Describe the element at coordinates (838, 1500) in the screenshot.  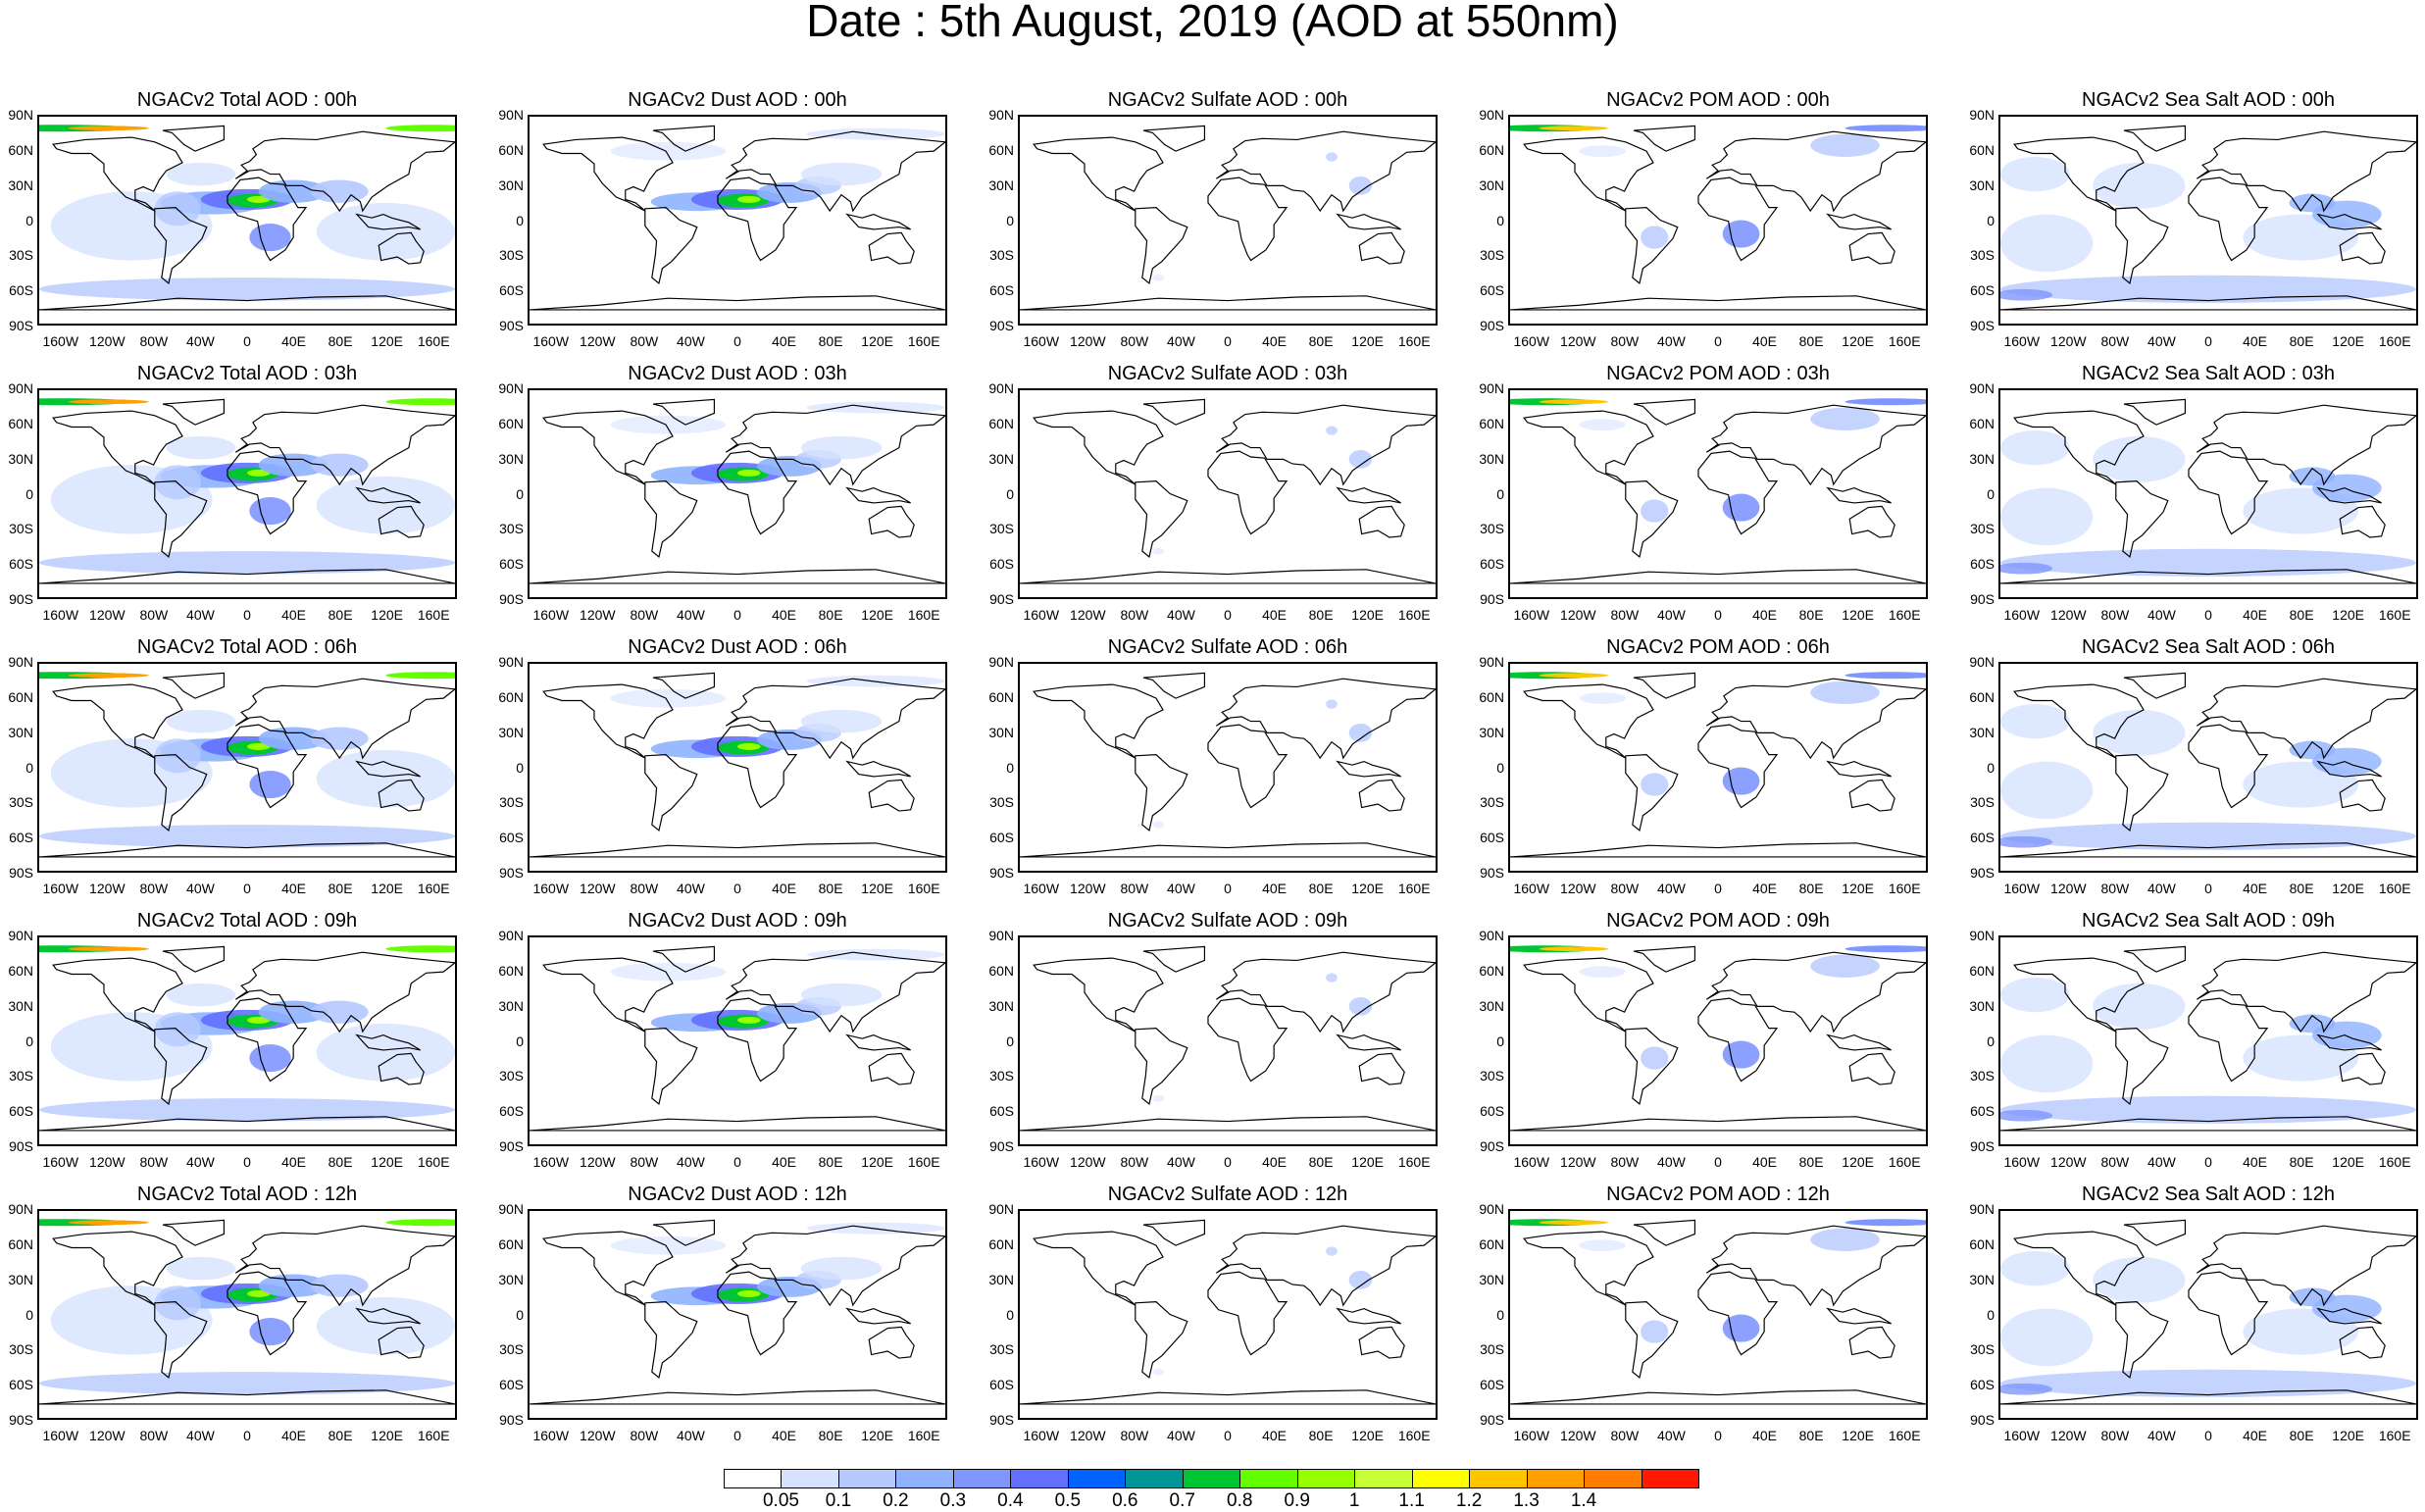
I see `colorbar-label: 0.1` at that location.